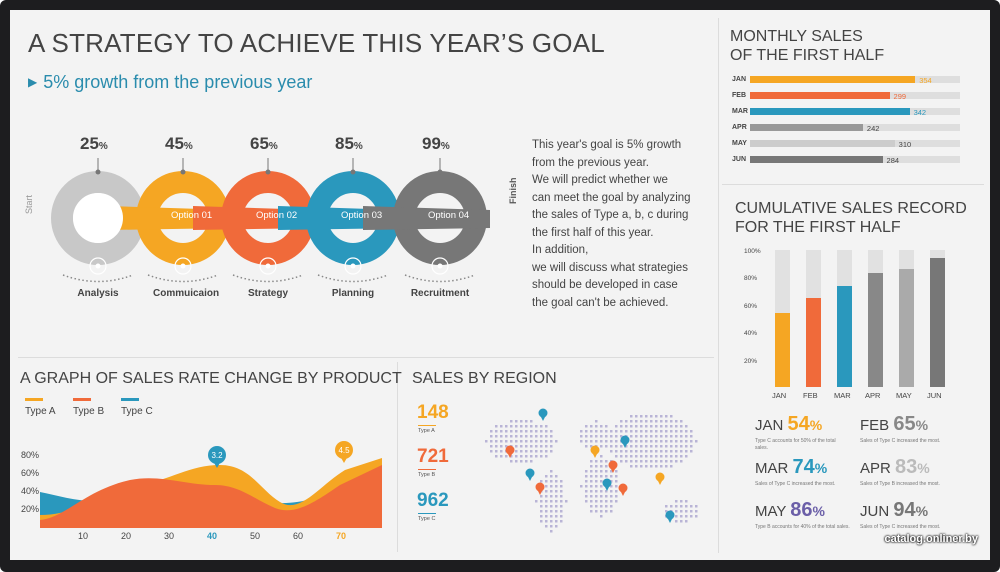  What do you see at coordinates (449, 215) in the screenshot?
I see `step-option-5: Option 04` at bounding box center [449, 215].